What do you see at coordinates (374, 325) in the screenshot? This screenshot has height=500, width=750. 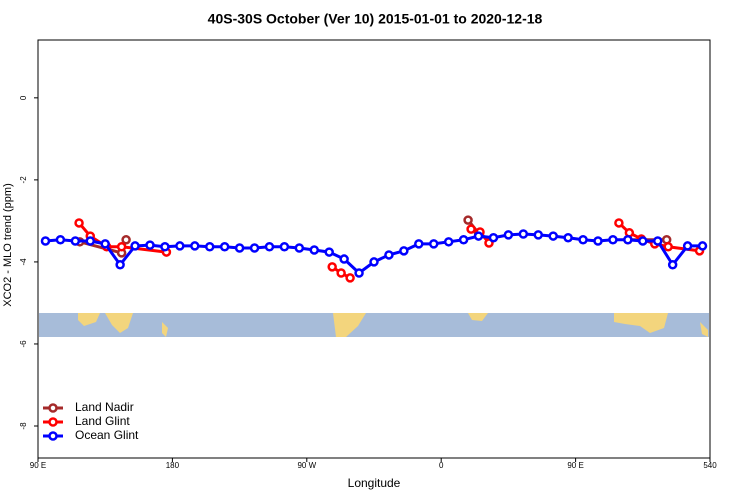 I see `map-strip` at bounding box center [374, 325].